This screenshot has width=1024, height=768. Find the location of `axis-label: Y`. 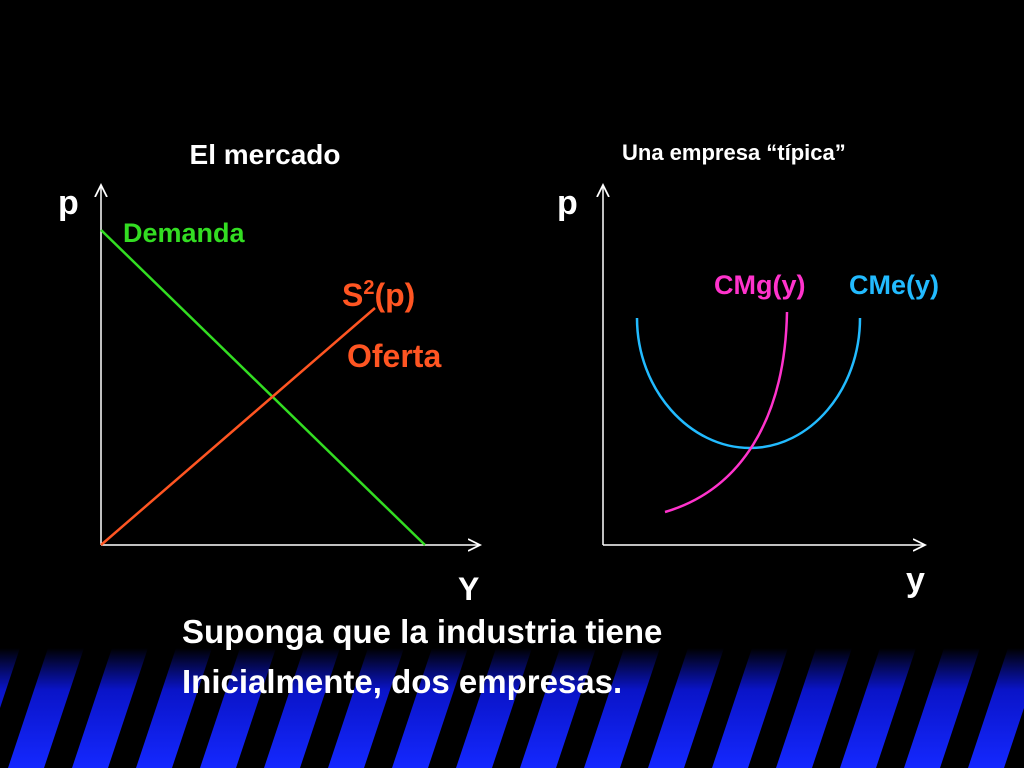

axis-label: Y is located at coordinates (468, 589).